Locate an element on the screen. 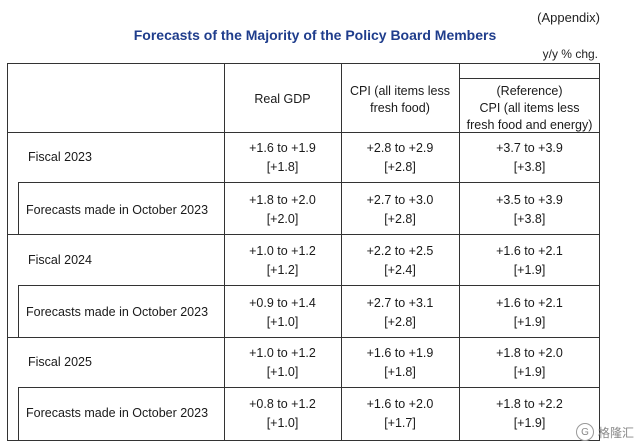 This screenshot has width=640, height=445. row-label: Fiscal 2025 is located at coordinates (60, 362).